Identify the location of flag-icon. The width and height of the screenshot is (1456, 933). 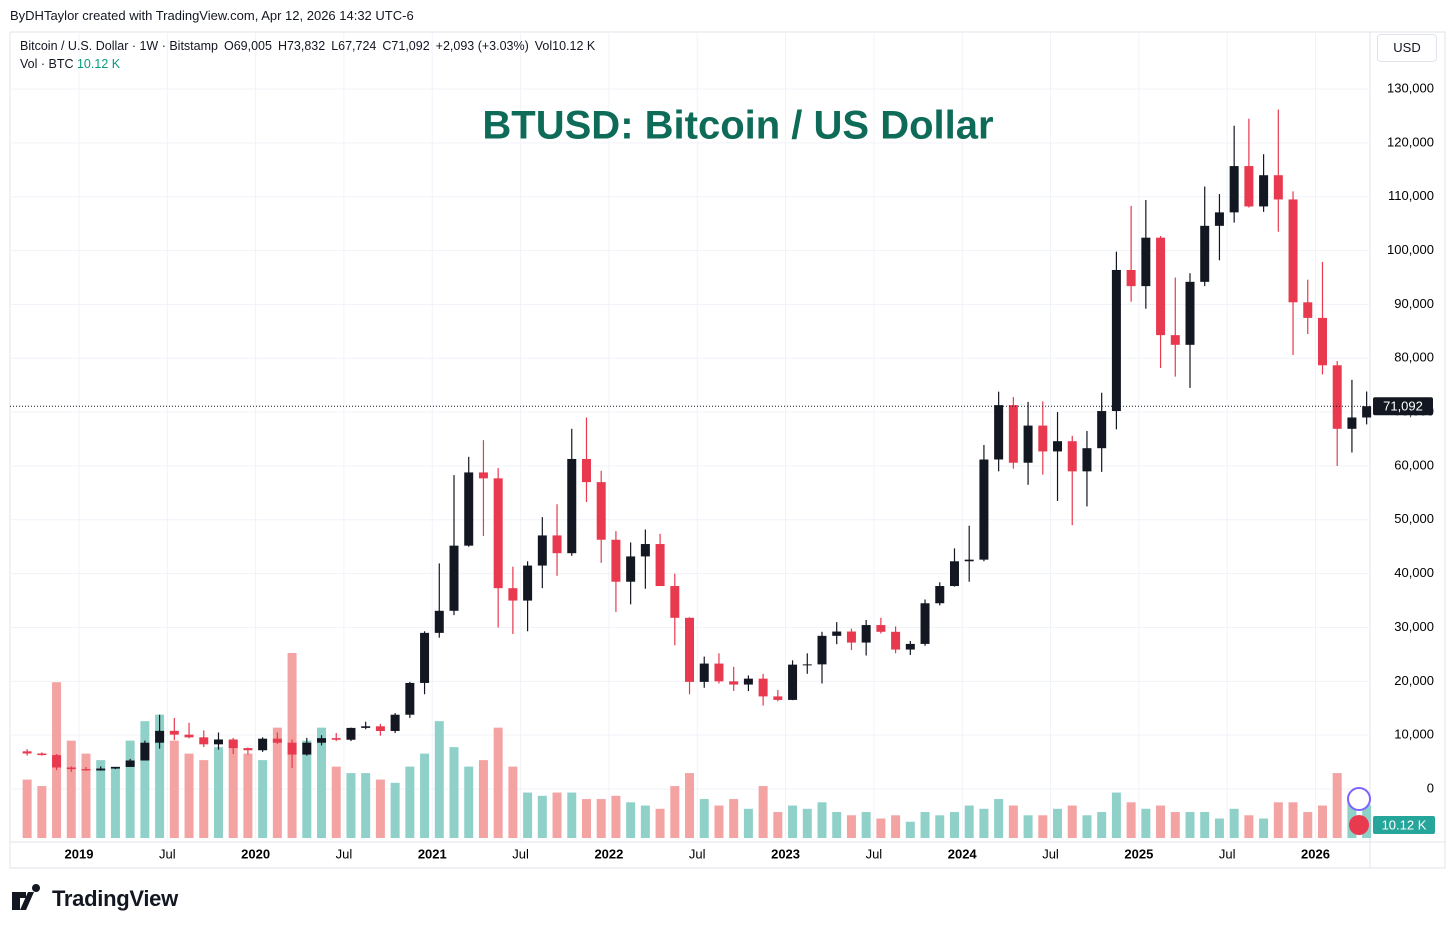
(1359, 825).